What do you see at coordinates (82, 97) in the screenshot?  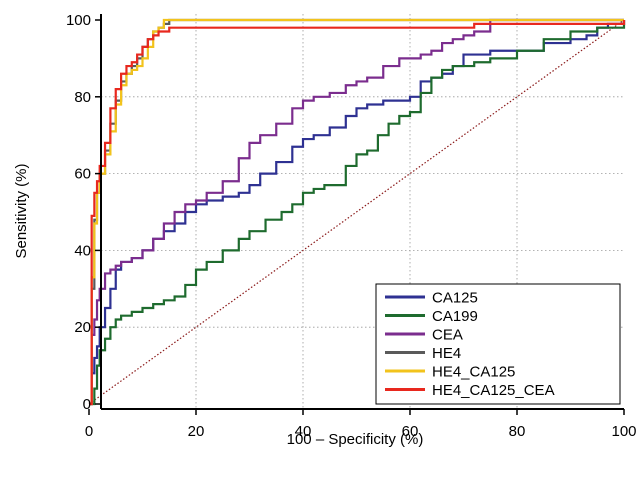 I see `y-tick-label: 80` at bounding box center [82, 97].